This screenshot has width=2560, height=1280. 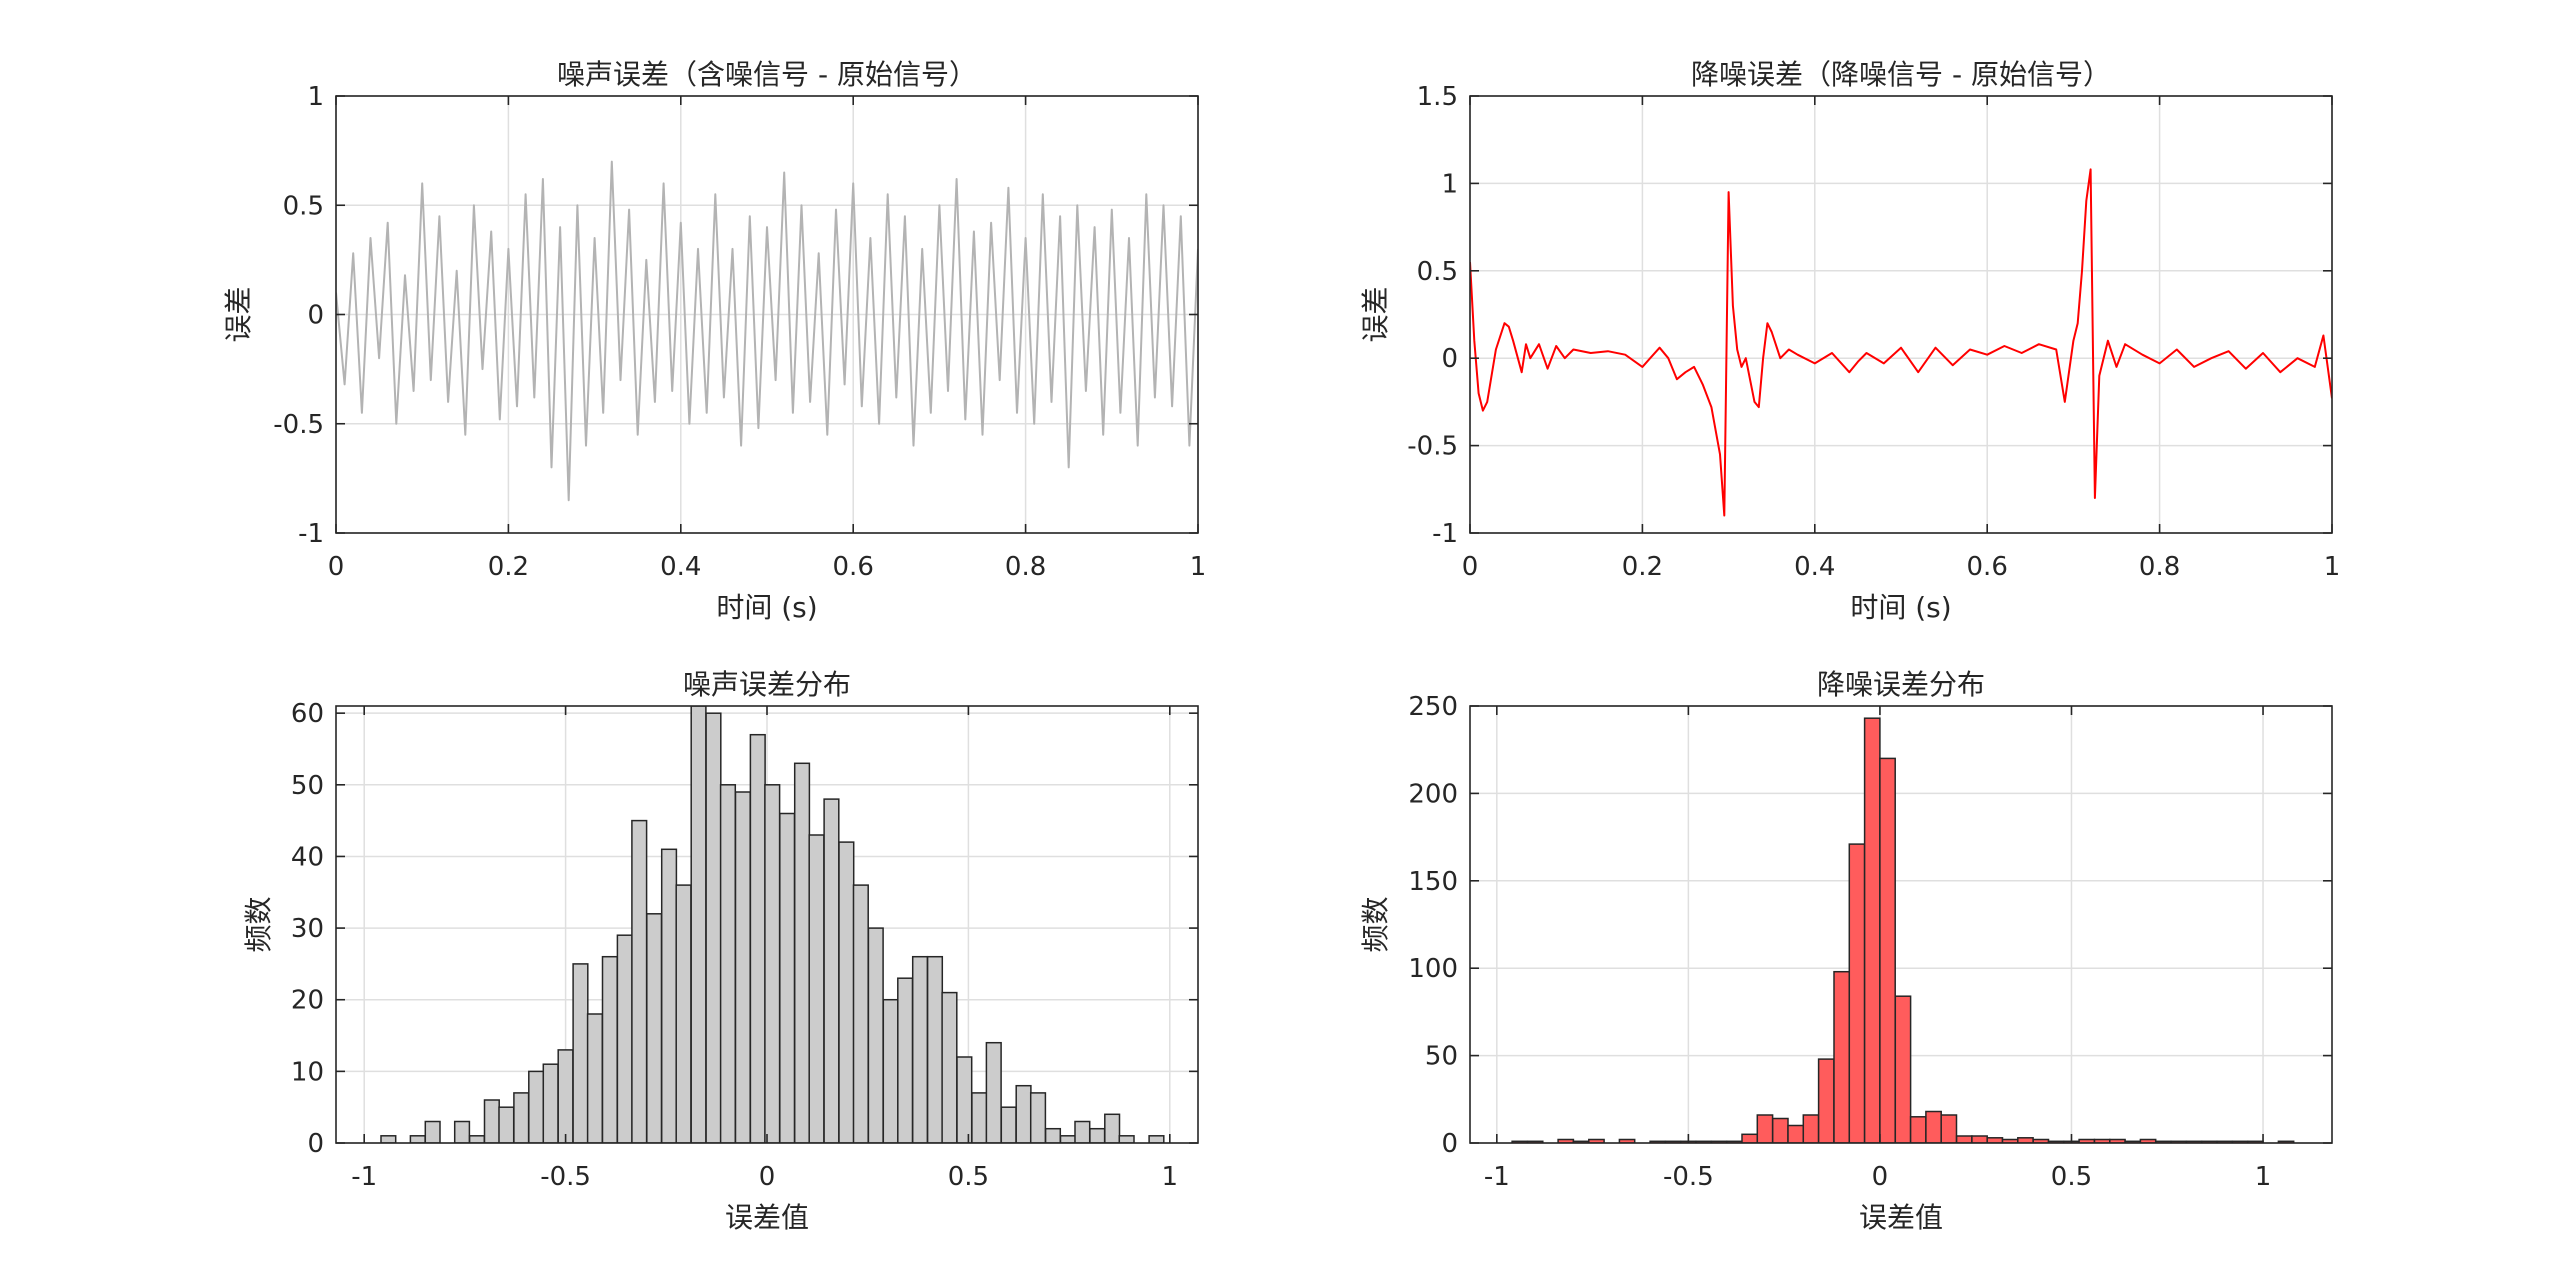 I want to click on chart-title: 降噪误差（降噪信号 - 原始信号）, so click(x=1901, y=74).